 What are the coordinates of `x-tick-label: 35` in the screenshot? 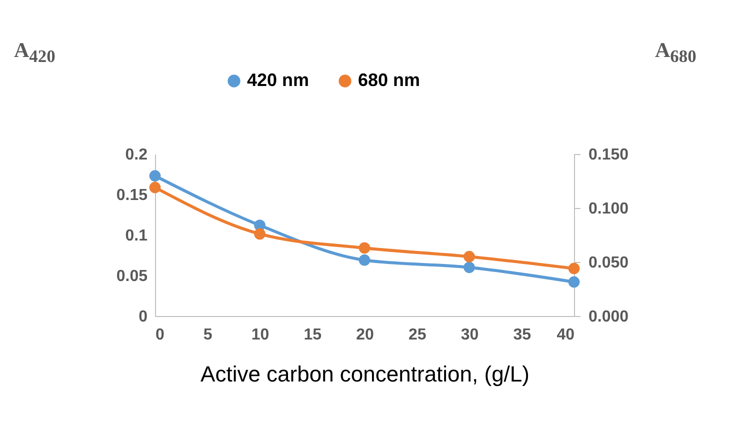 It's located at (522, 335).